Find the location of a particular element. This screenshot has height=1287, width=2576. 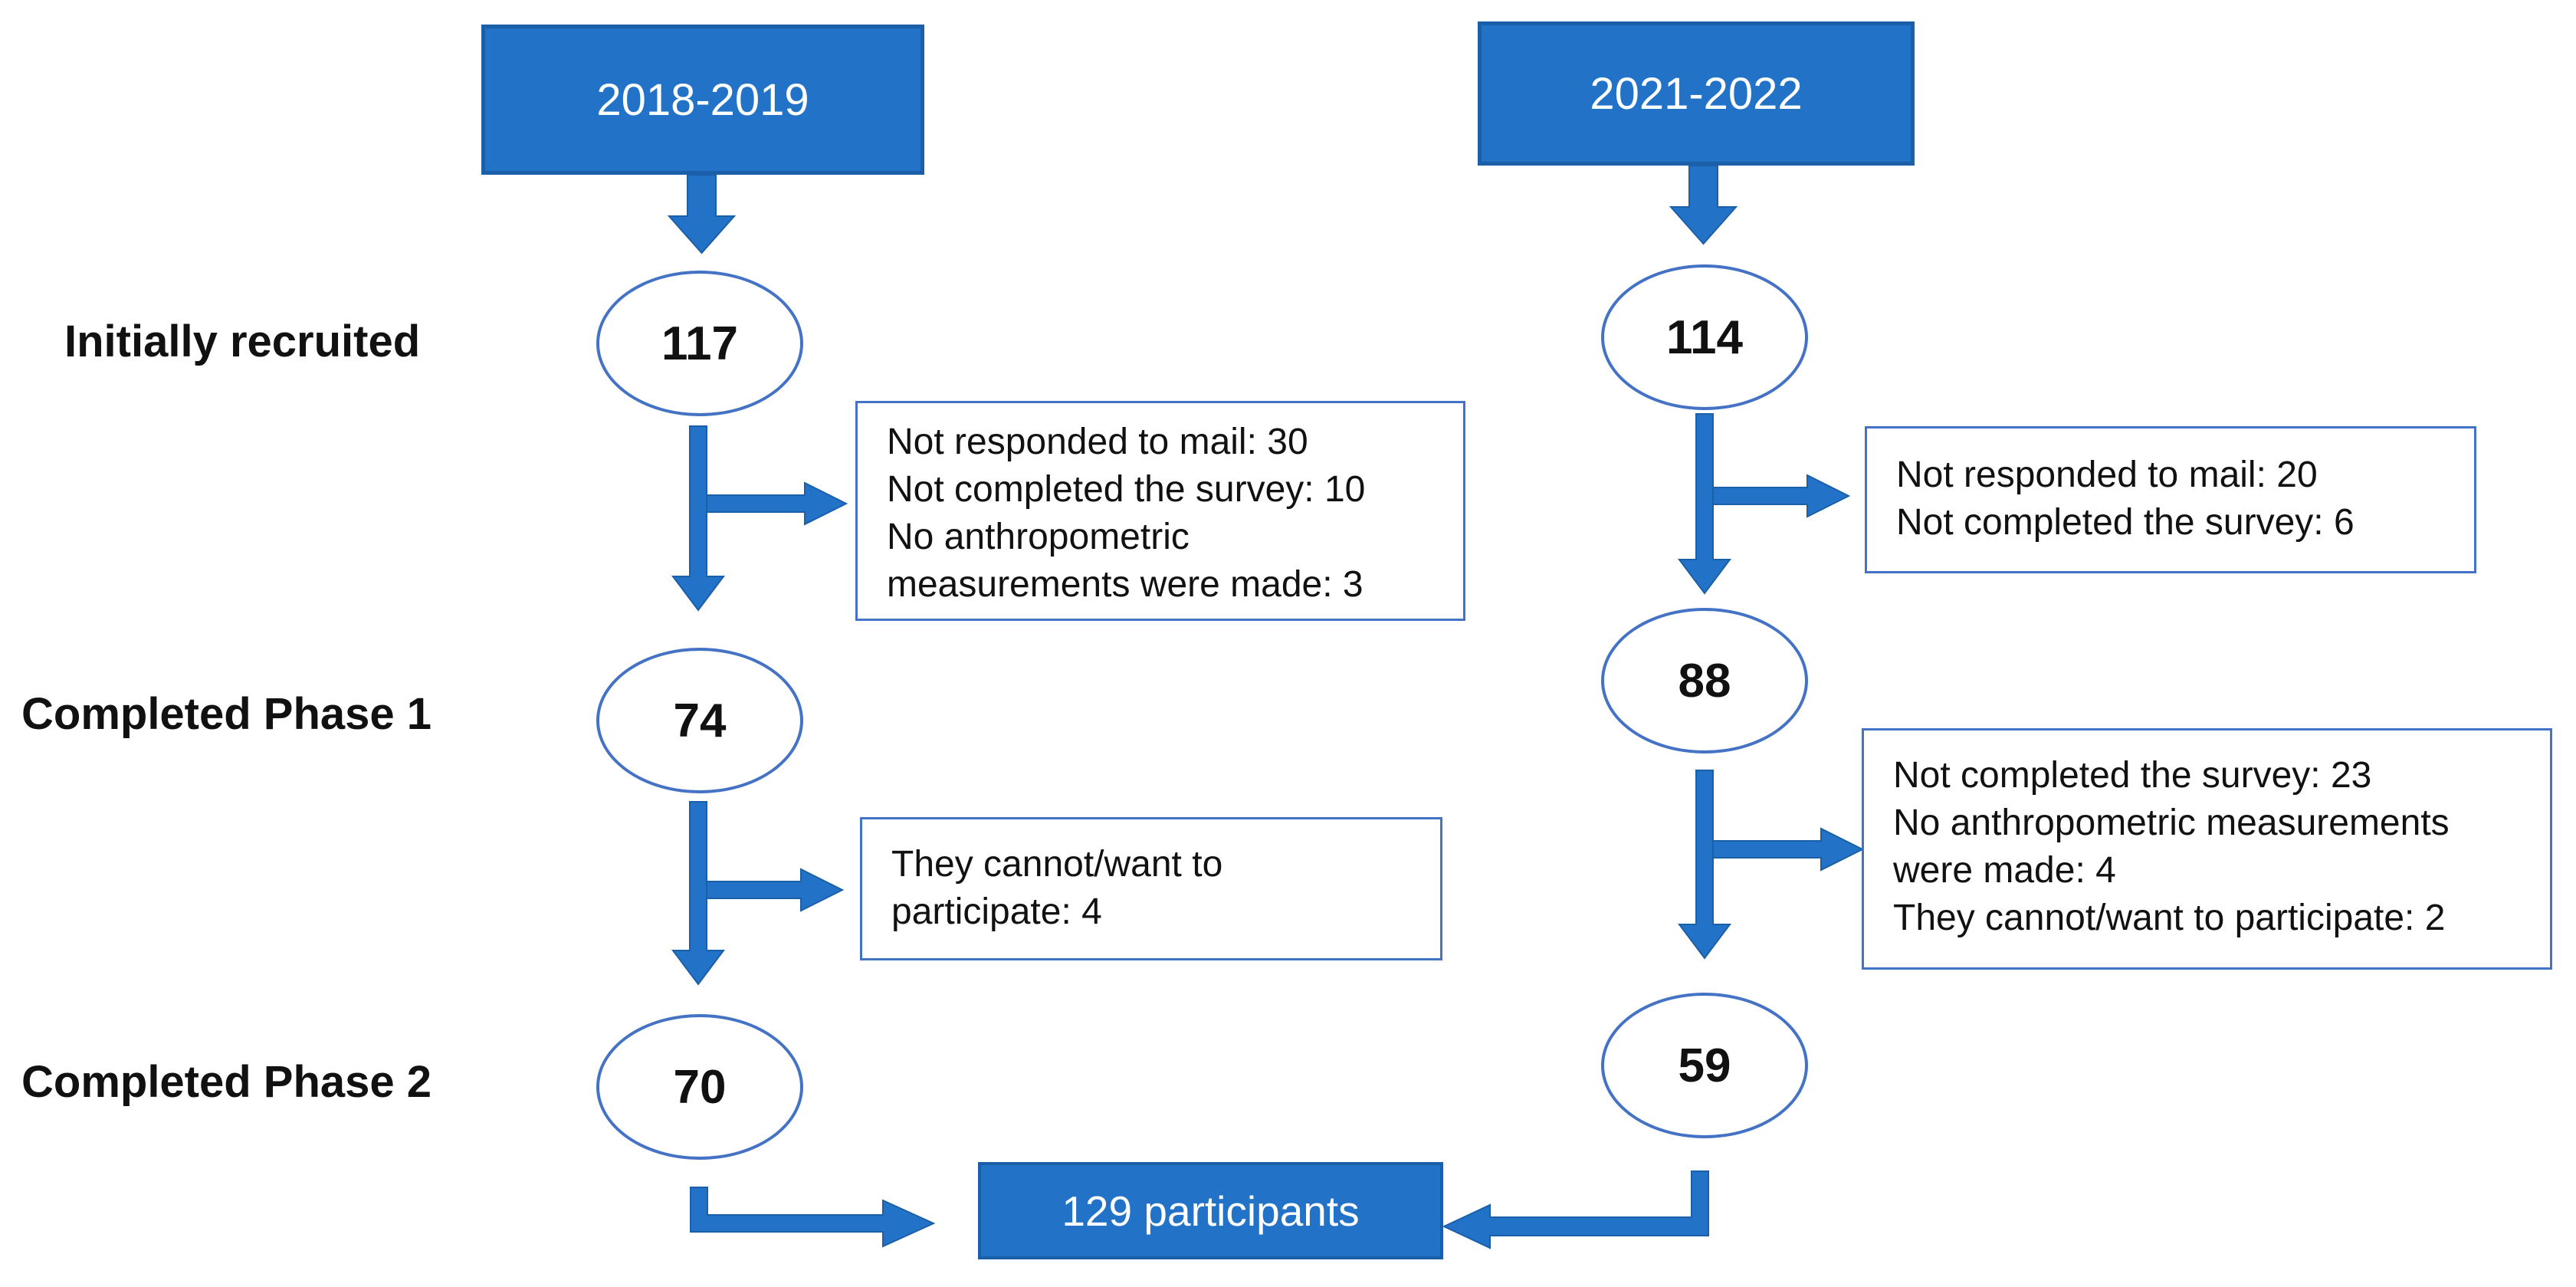

count-2021-initially-recruited: 114 is located at coordinates (1704, 337).